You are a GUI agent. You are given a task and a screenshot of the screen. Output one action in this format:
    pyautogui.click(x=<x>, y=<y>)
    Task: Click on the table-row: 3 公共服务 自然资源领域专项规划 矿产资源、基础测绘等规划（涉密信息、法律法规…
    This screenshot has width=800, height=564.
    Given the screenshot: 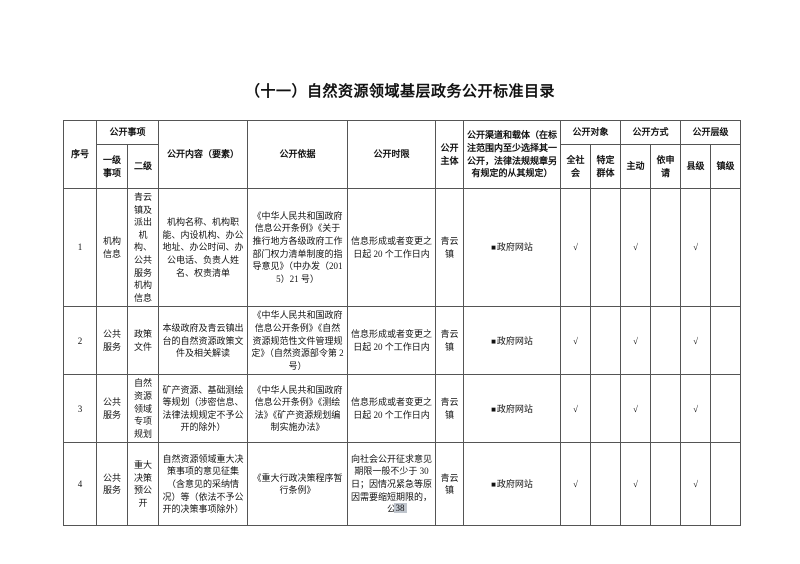 What is the action you would take?
    pyautogui.click(x=402, y=409)
    